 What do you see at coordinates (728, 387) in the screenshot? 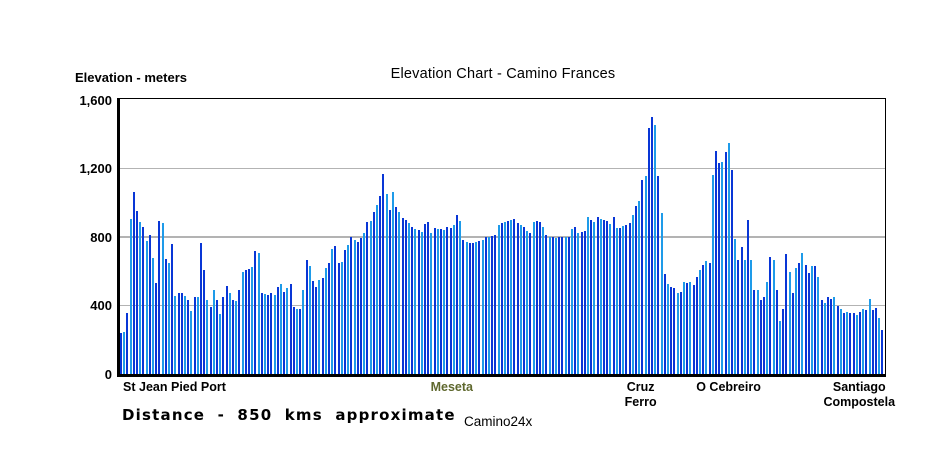
I see `x-label-o-cebreiro: O Cebreiro` at bounding box center [728, 387].